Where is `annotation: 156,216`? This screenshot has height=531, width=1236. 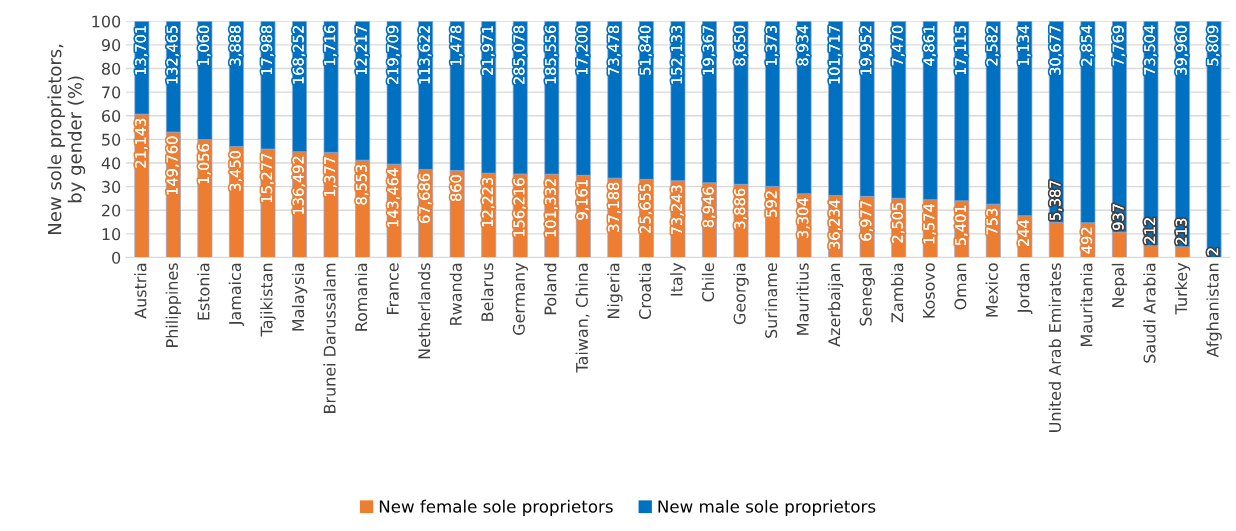
annotation: 156,216 is located at coordinates (519, 207).